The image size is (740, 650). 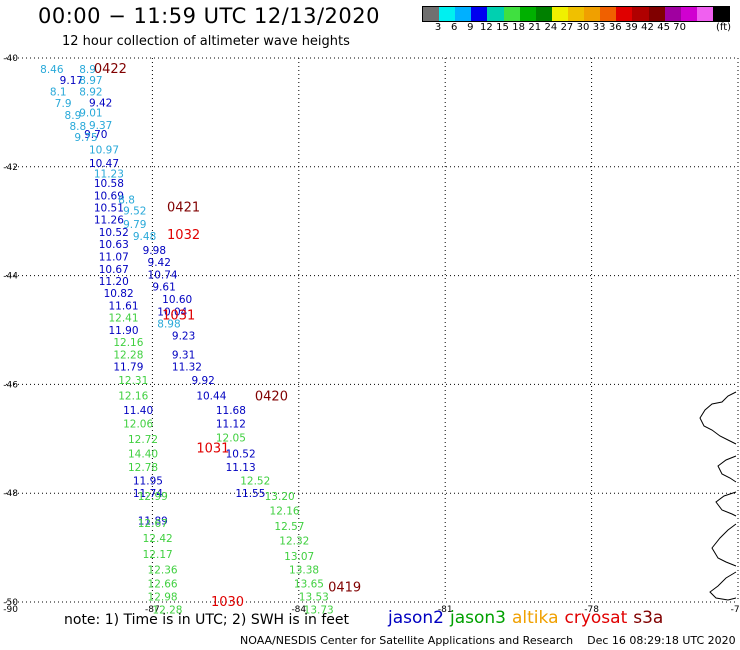 What do you see at coordinates (535, 618) in the screenshot?
I see `satellite-altika: altika` at bounding box center [535, 618].